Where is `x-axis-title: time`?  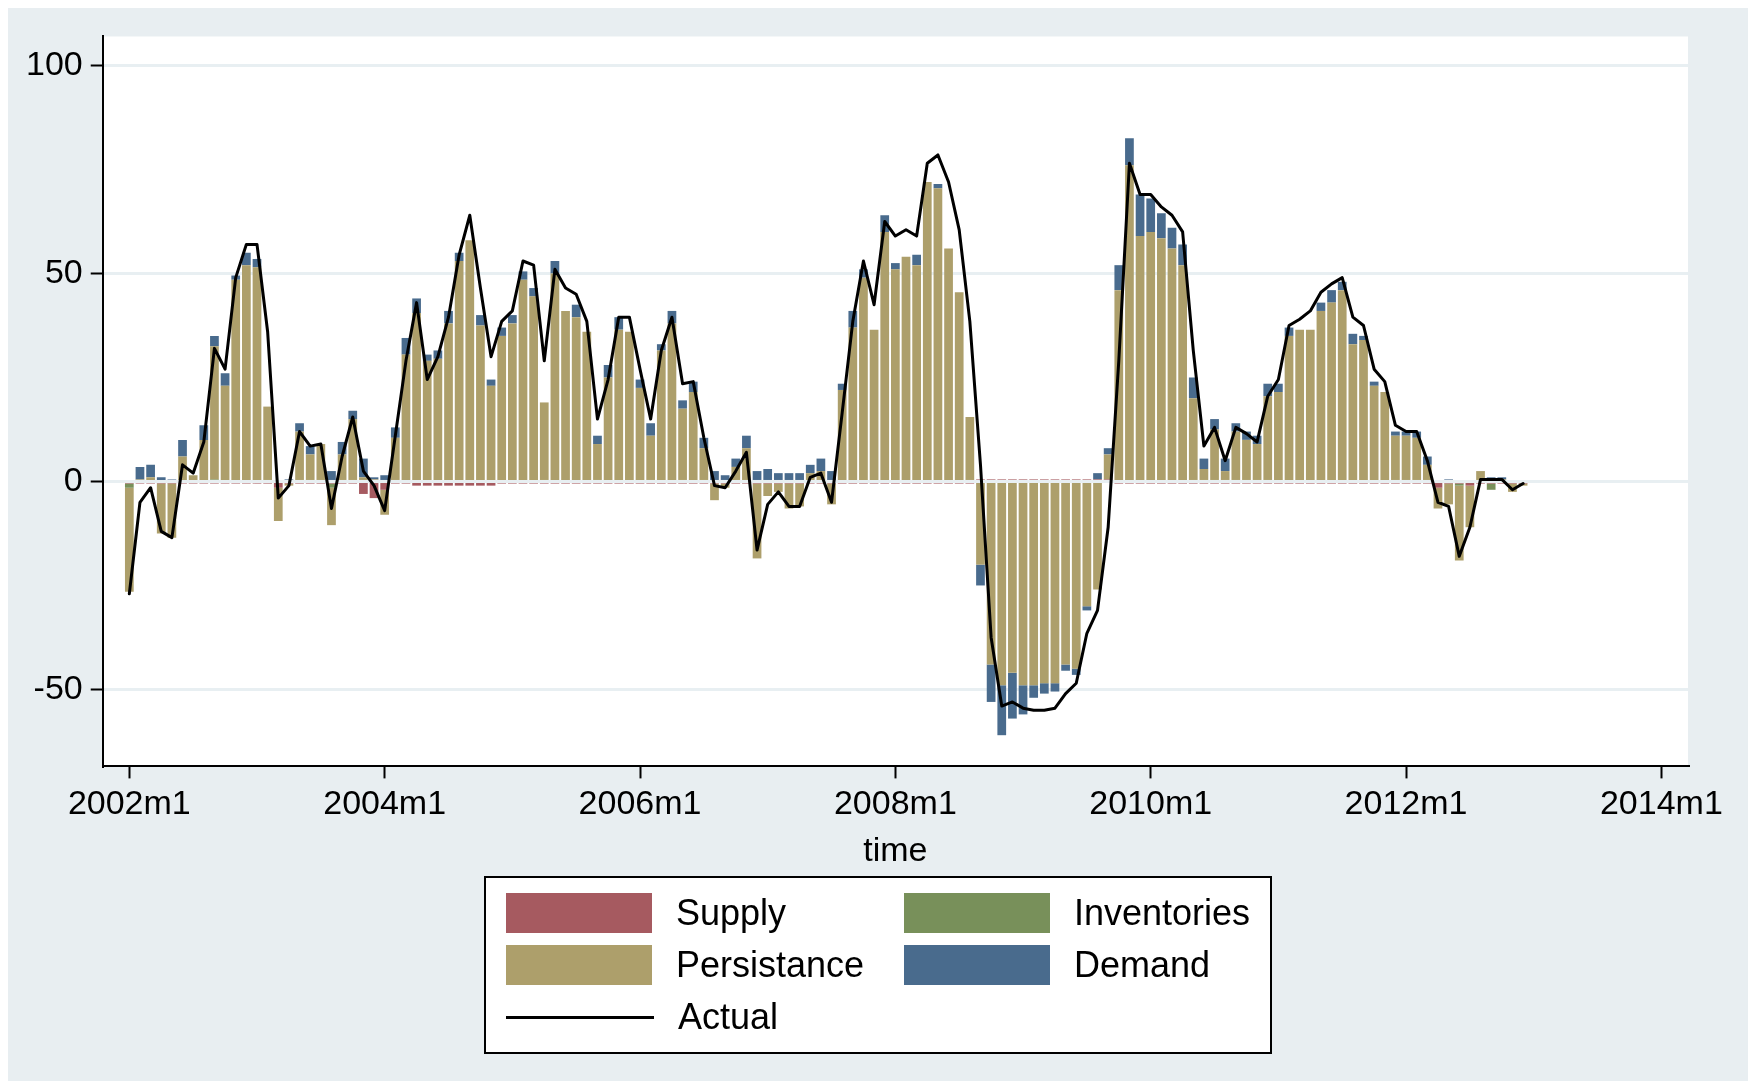
x-axis-title: time is located at coordinates (895, 848).